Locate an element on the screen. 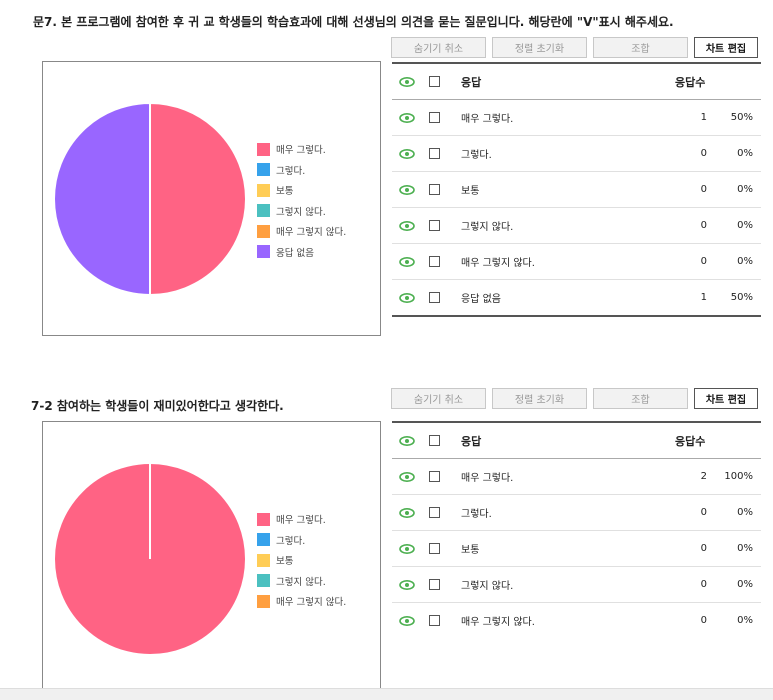 The image size is (773, 700). table-row: 그렇지 않다. 0 0% is located at coordinates (576, 585).